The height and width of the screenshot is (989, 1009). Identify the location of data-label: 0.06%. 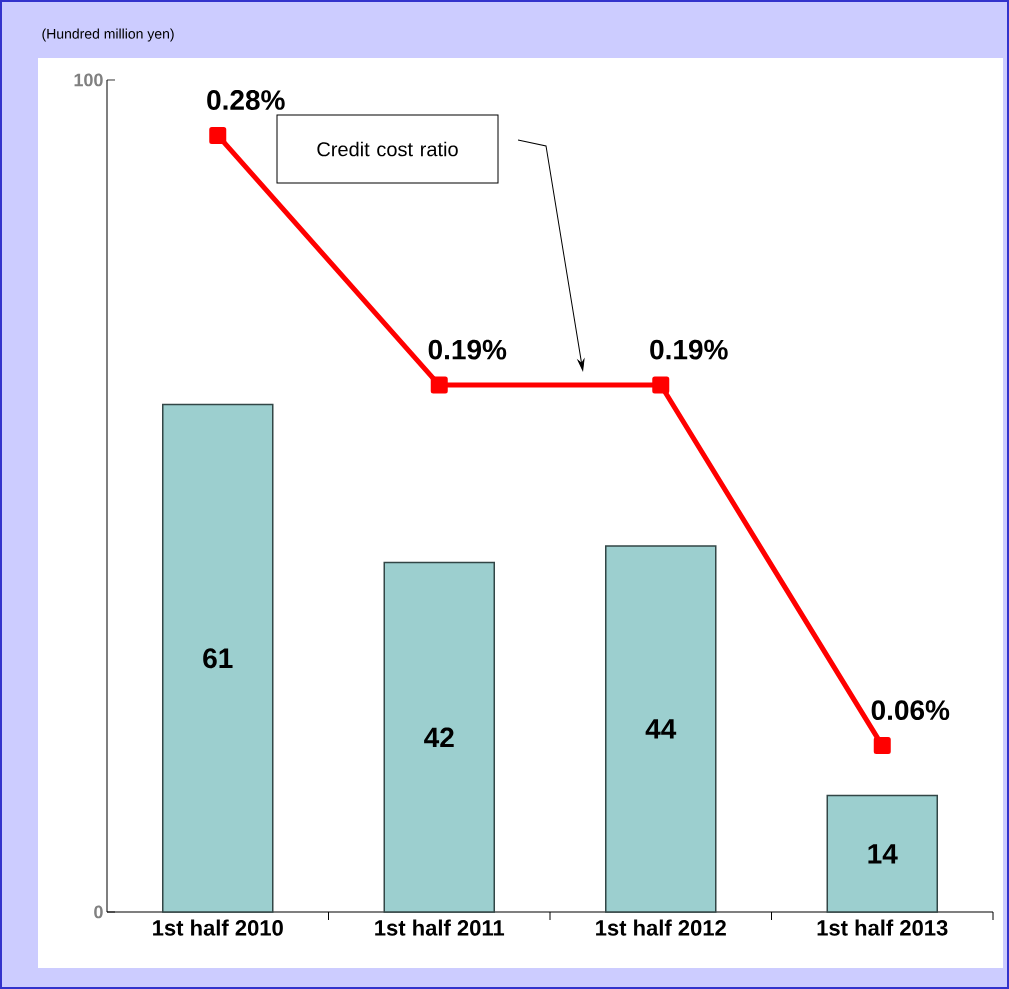
(910, 710).